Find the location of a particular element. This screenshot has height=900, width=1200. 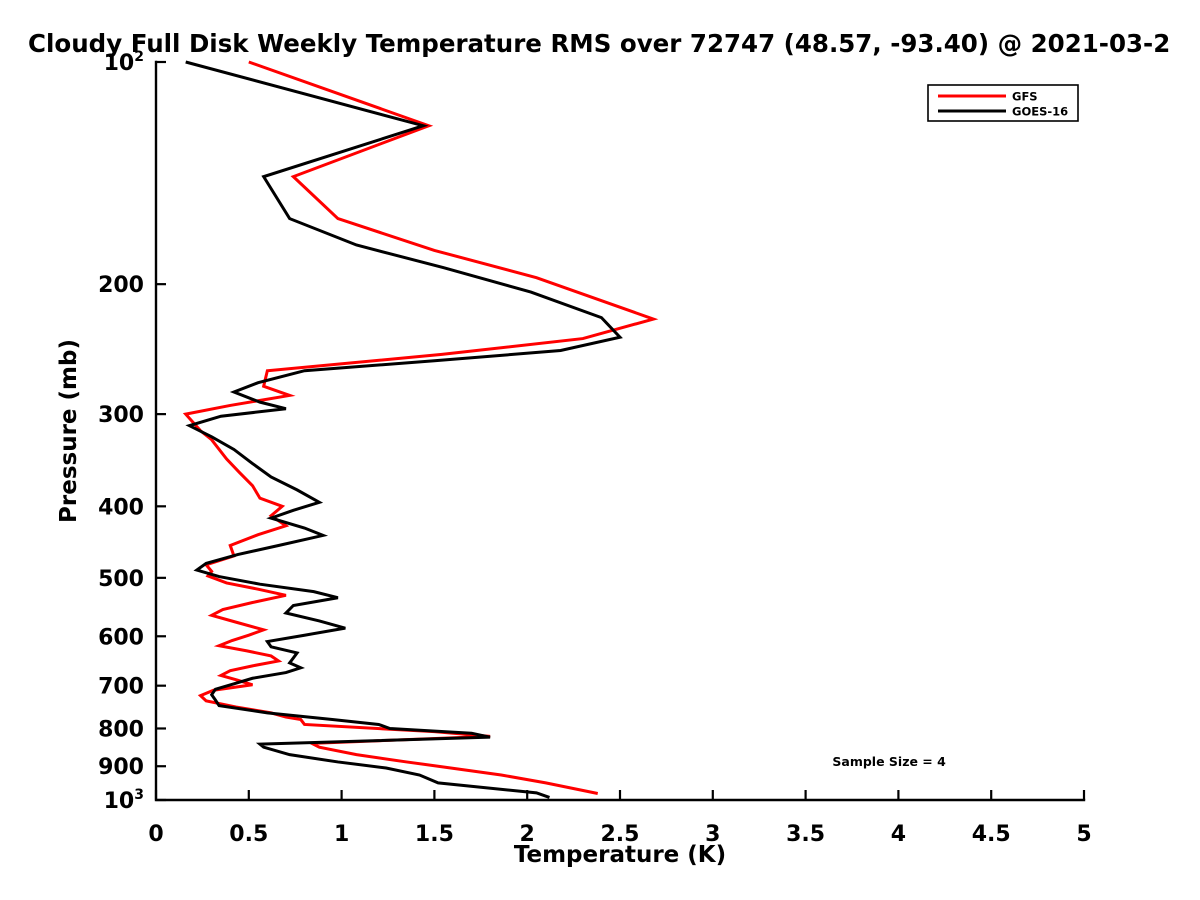

y-axis-label: Pressure (mb) is located at coordinates (69, 431).